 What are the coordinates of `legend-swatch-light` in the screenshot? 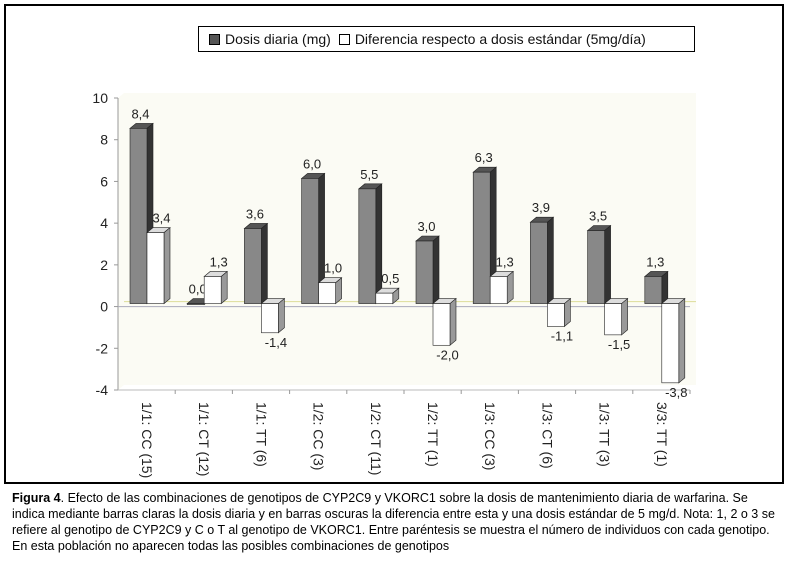 It's located at (344, 39).